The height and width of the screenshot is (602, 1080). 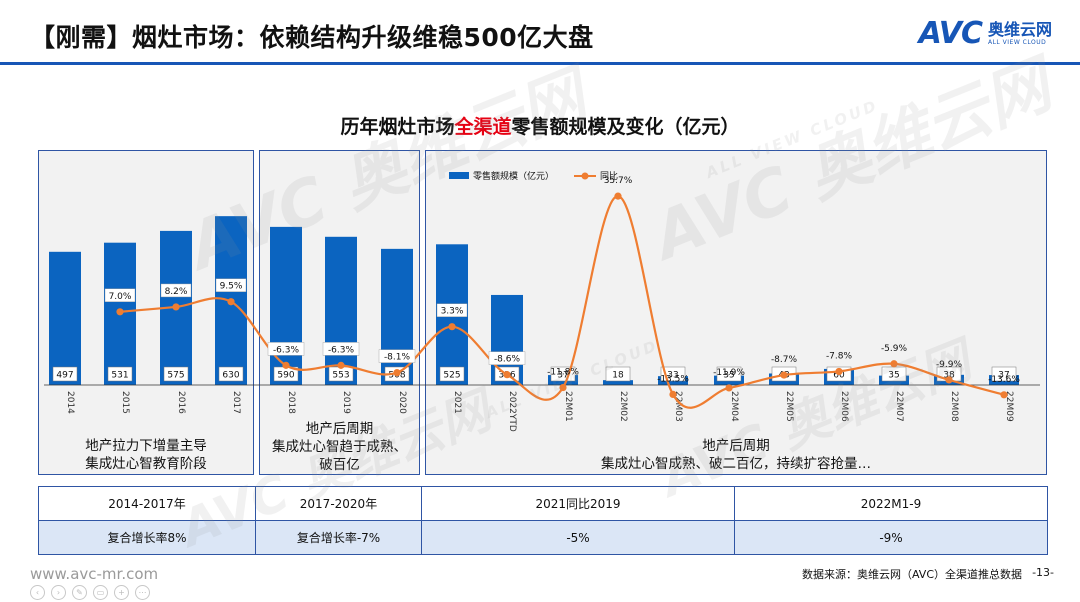 What do you see at coordinates (1009, 406) in the screenshot?
I see `tick-label-22M09: 22M09` at bounding box center [1009, 406].